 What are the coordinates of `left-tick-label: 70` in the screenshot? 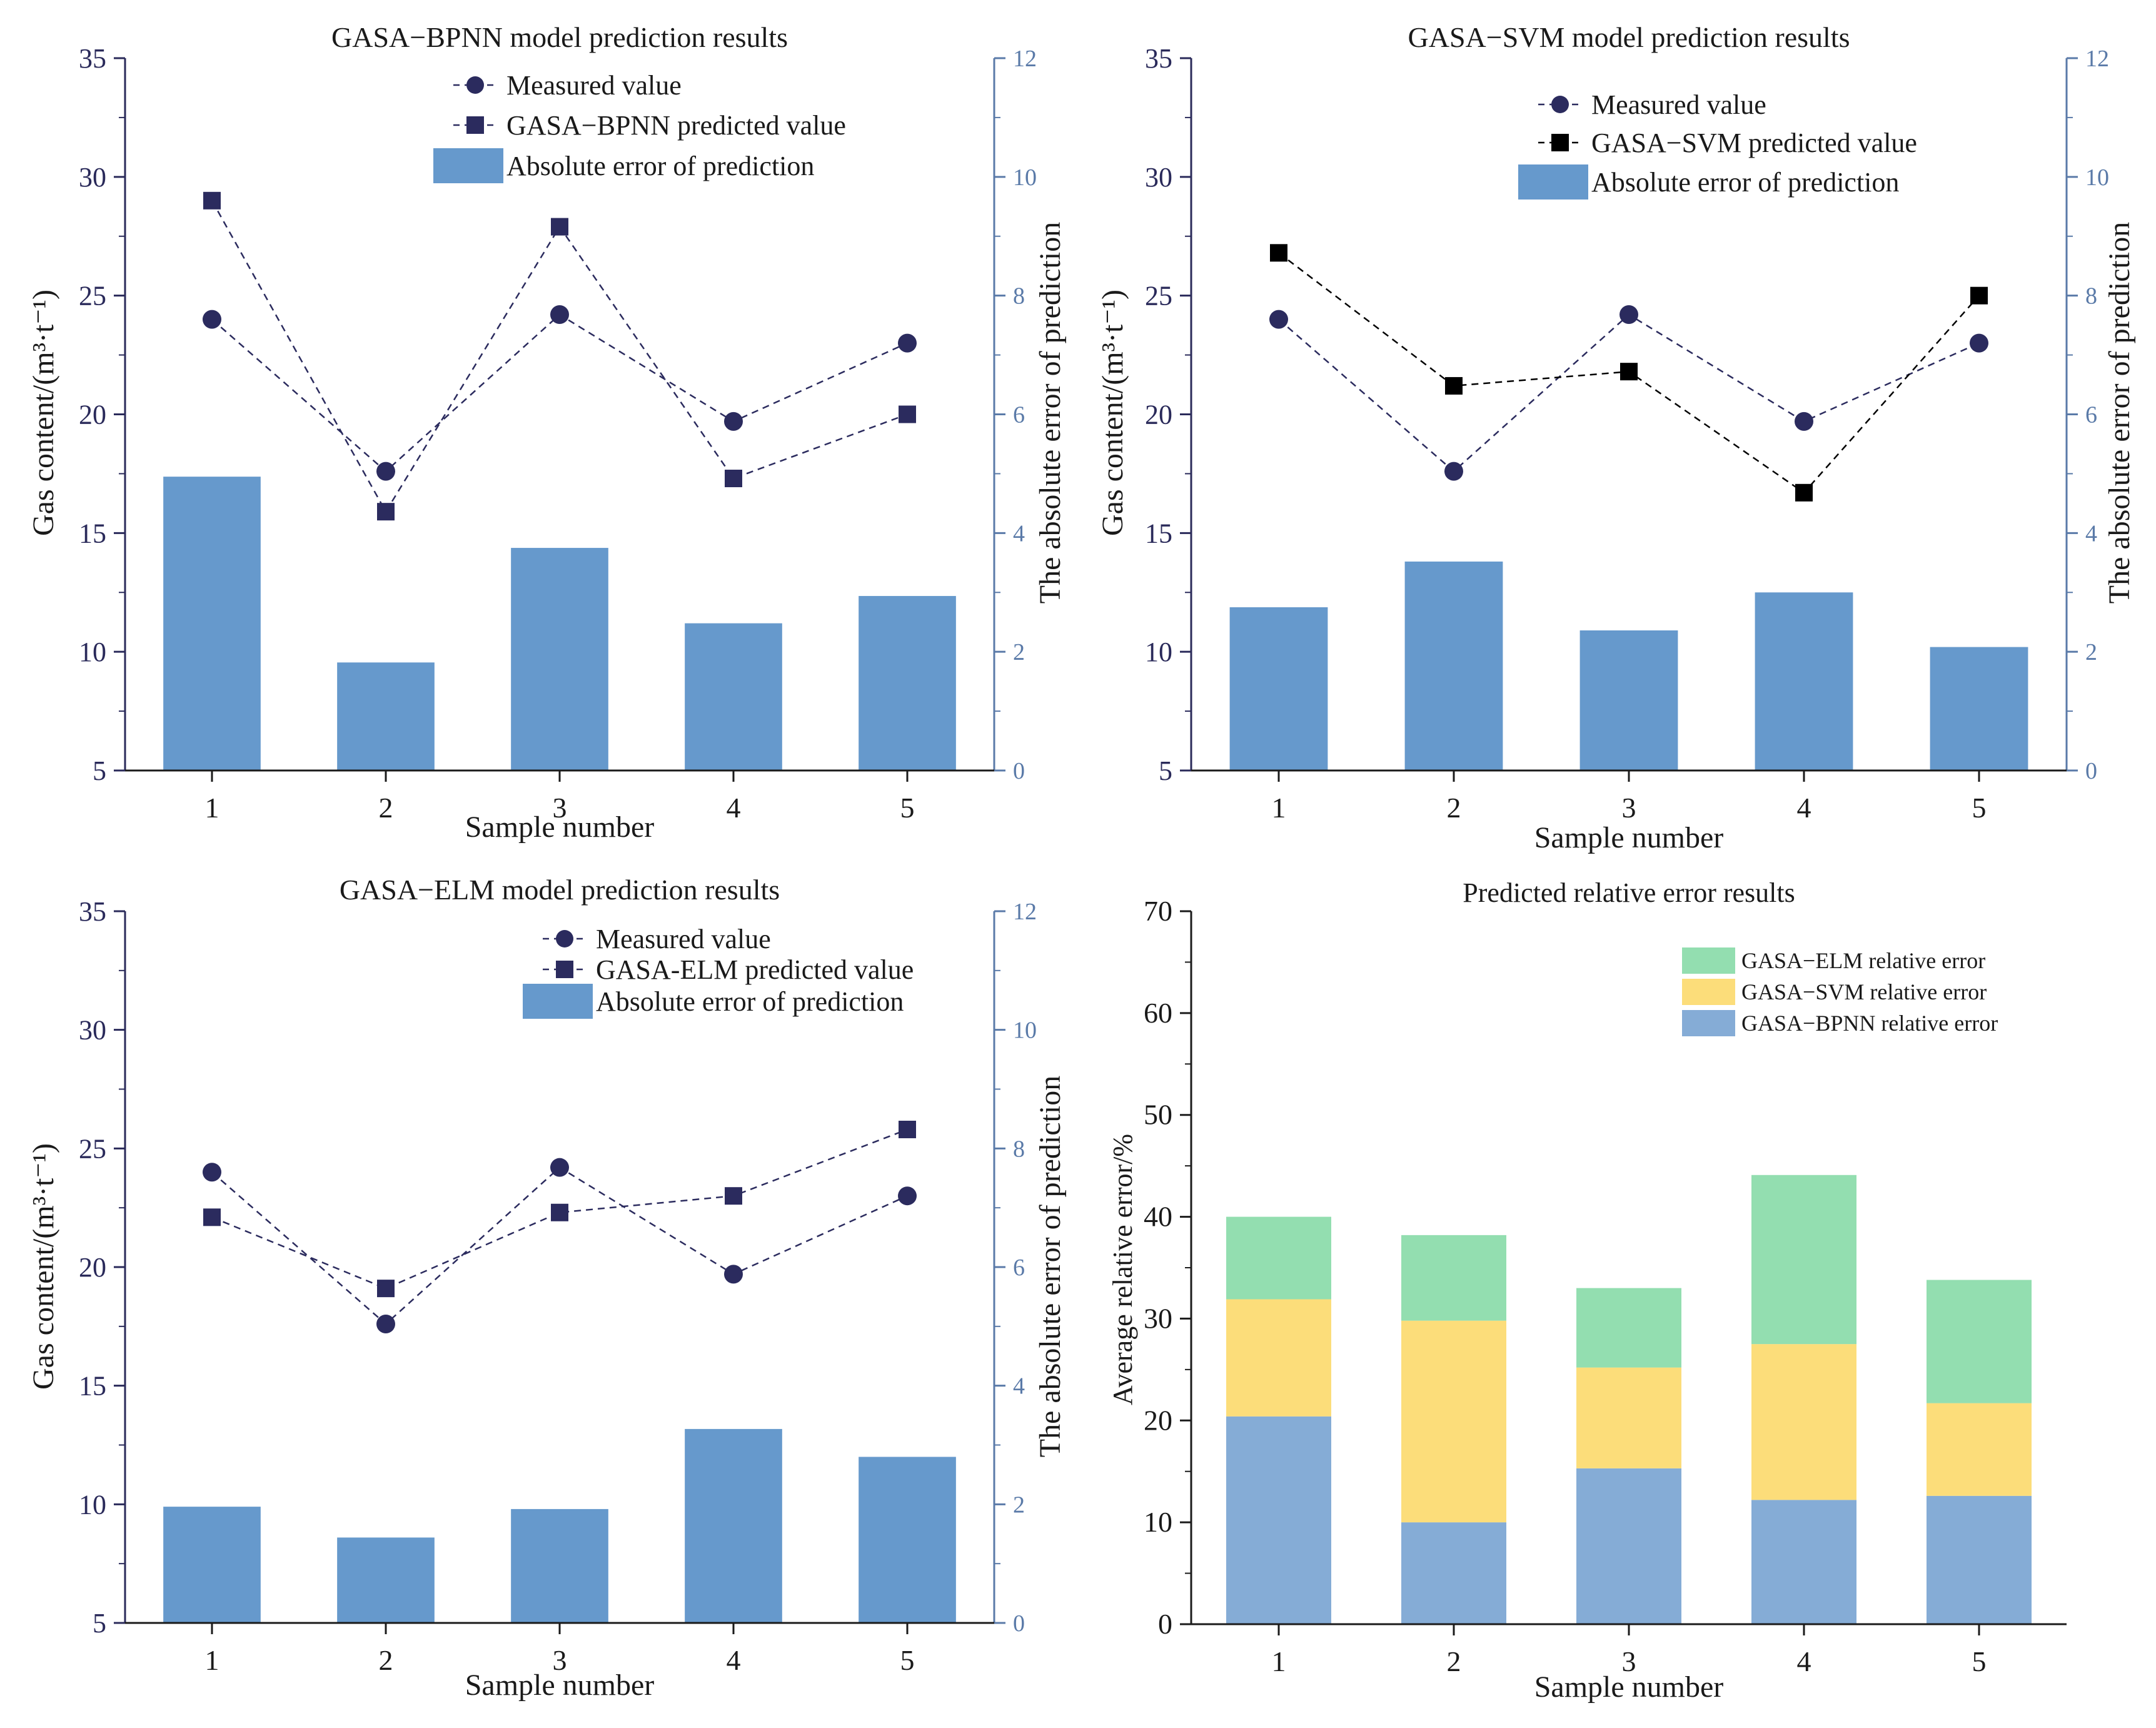 It's located at (1158, 911).